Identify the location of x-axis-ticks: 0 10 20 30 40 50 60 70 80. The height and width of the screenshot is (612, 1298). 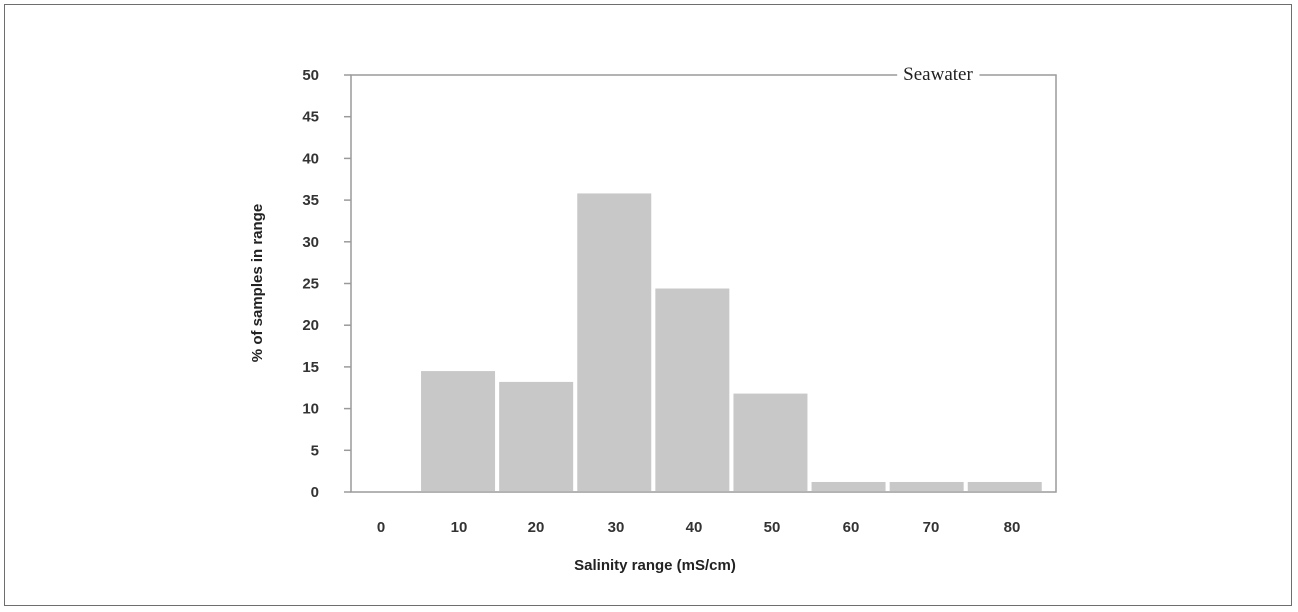
(699, 527).